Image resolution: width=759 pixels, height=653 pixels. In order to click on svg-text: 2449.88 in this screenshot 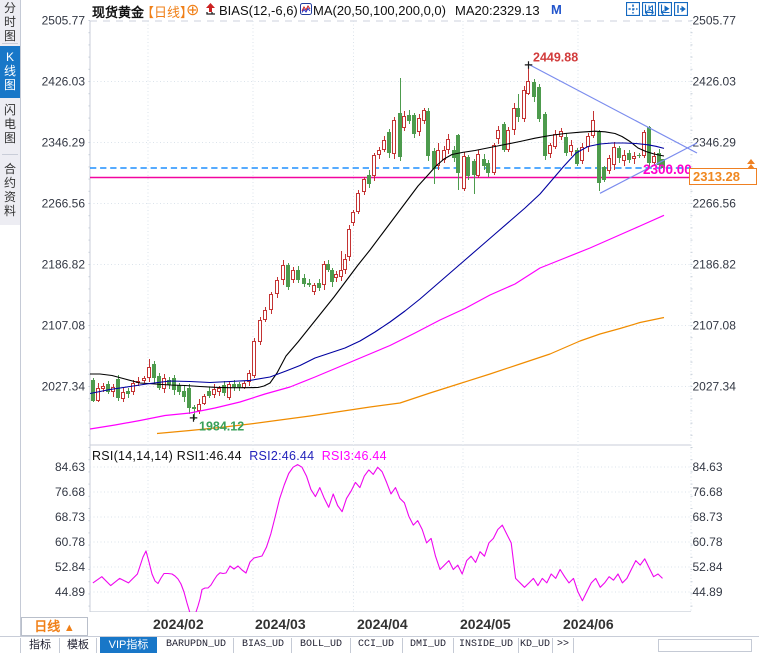, I will do `click(555, 58)`.